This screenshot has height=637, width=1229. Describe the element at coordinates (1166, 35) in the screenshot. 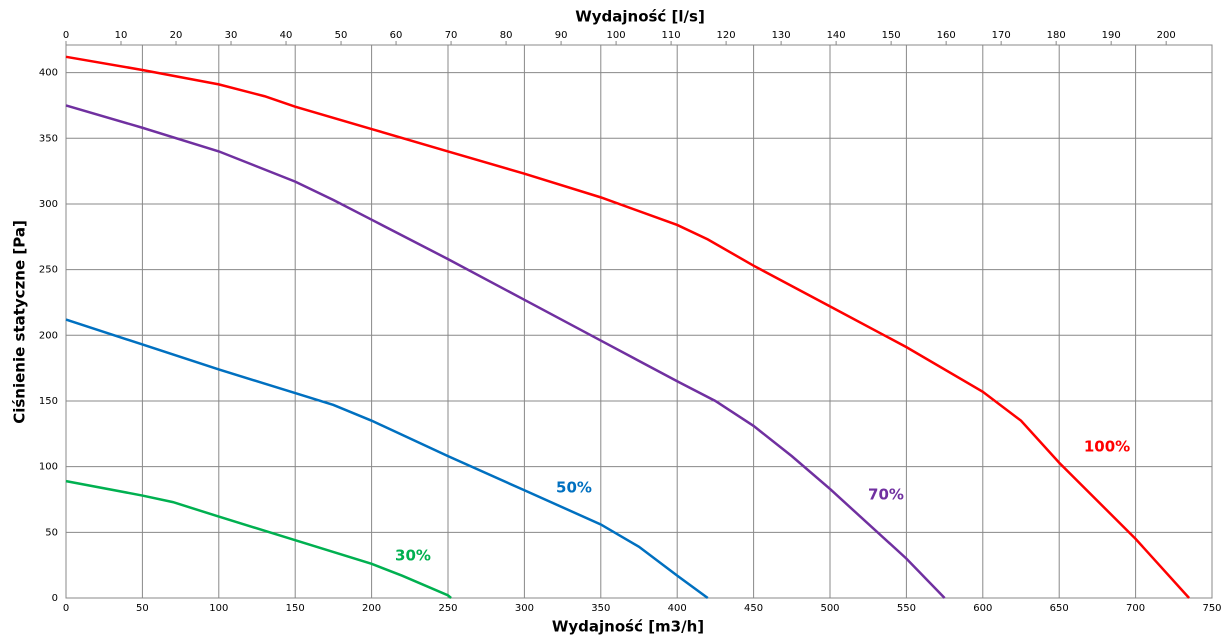

I see `x2-tick-label: 200` at that location.